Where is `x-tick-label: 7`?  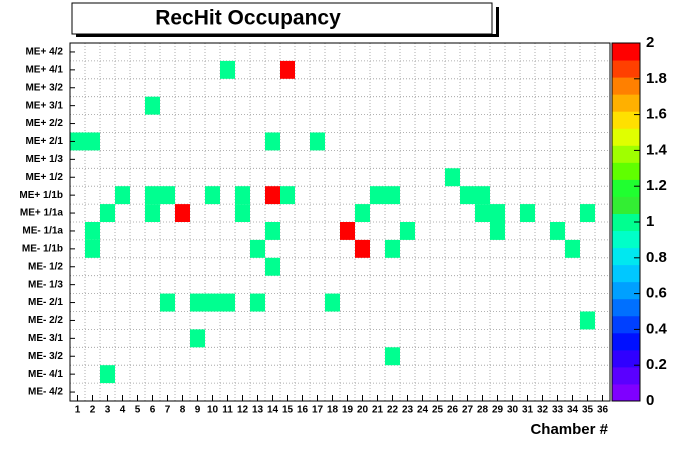
x-tick-label: 7 is located at coordinates (168, 410).